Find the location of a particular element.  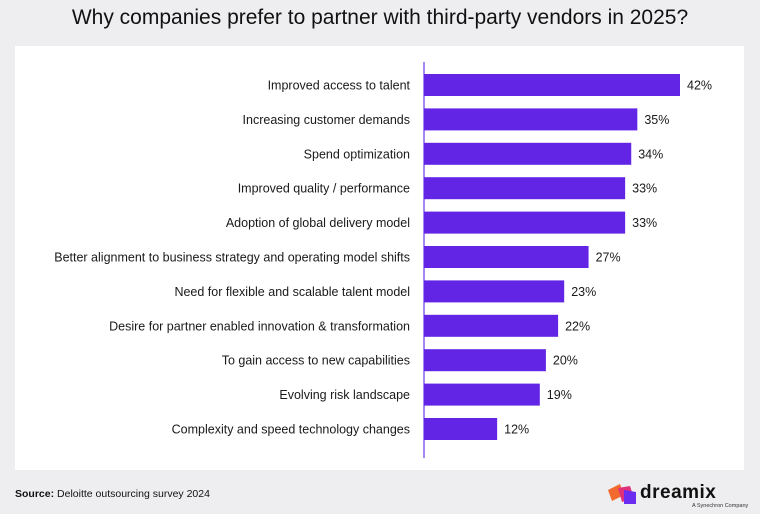

source-label: Source: is located at coordinates (35, 494).